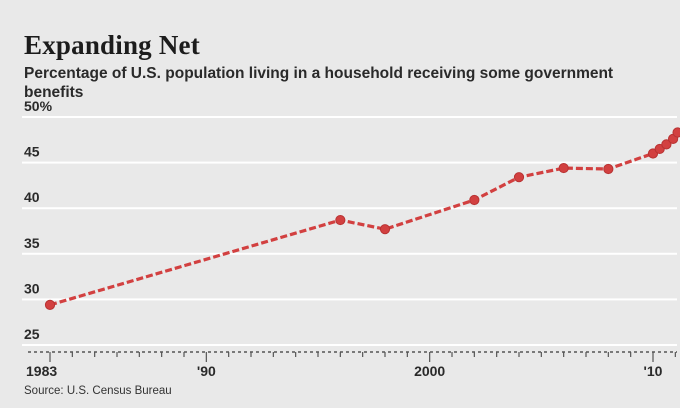 The height and width of the screenshot is (408, 680). I want to click on chart-title: Expanding Net, so click(112, 45).